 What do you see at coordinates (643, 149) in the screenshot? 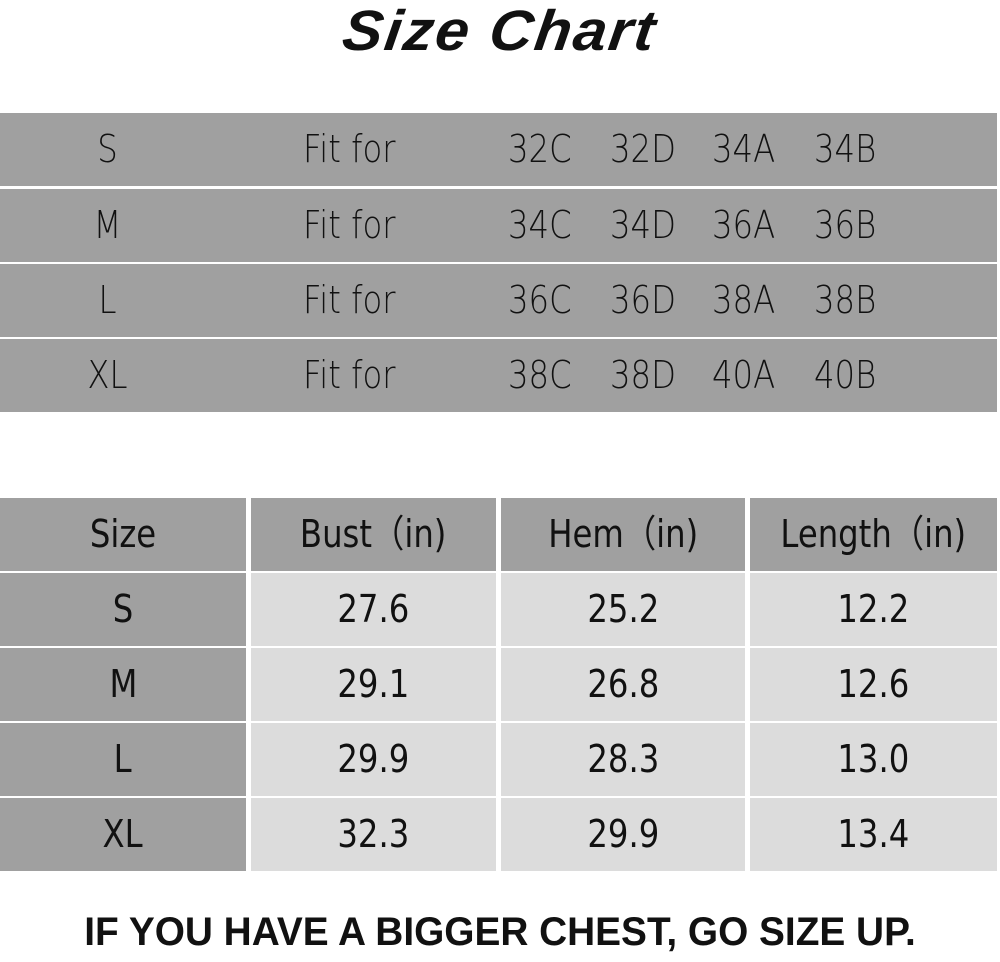
I see `fit-value: 32D` at bounding box center [643, 149].